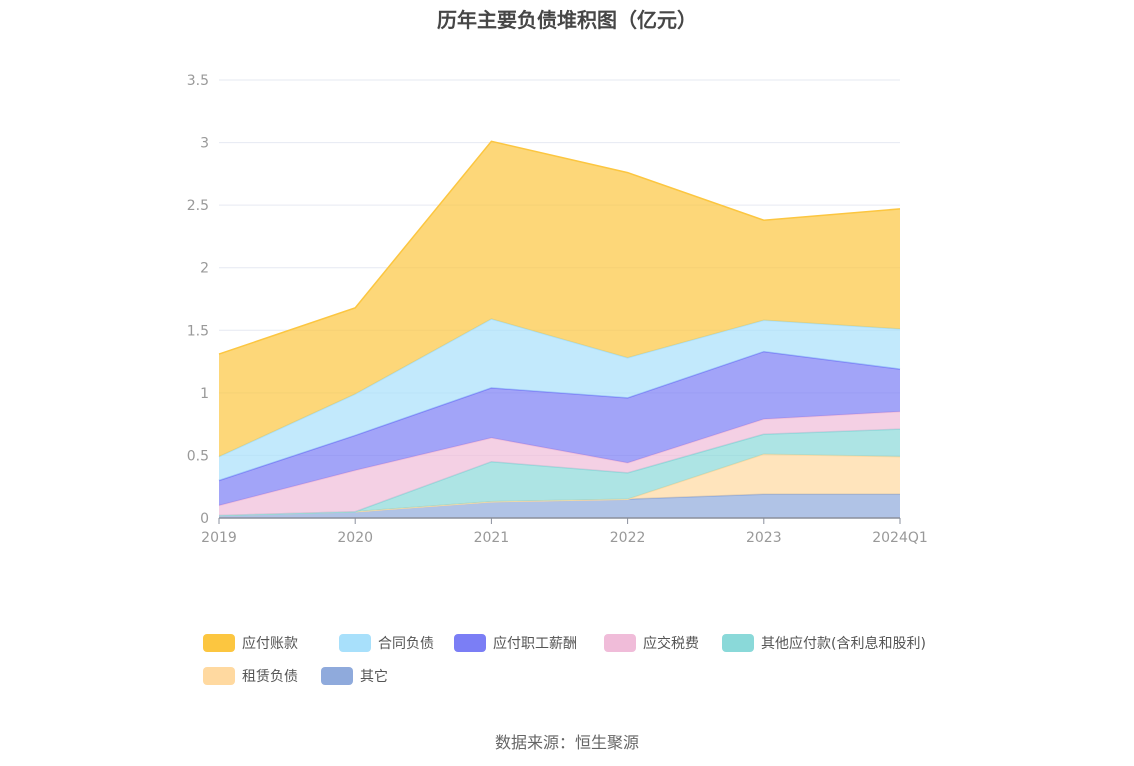 This screenshot has width=1134, height=766. I want to click on y-tick-label: 3, so click(204, 144).